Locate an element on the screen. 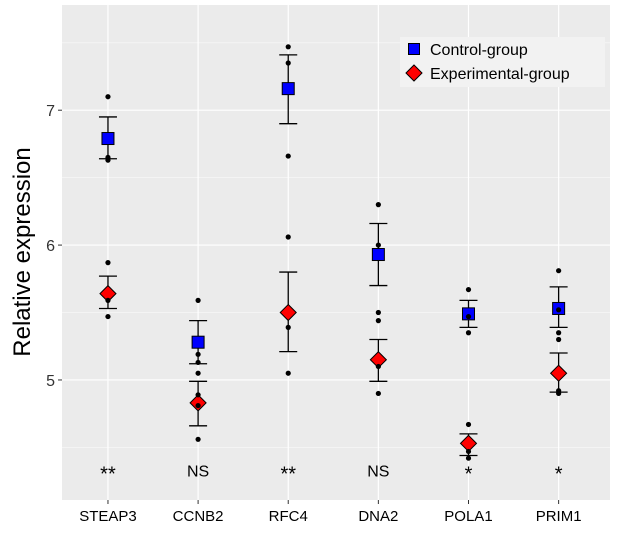  legend-label: Control-group is located at coordinates (479, 50).